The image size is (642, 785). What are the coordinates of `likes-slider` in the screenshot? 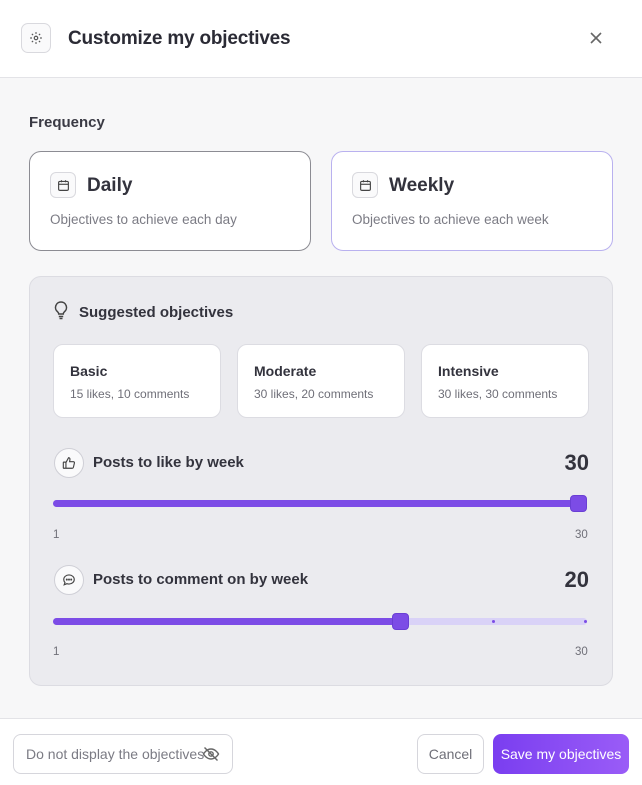 It's located at (320, 503).